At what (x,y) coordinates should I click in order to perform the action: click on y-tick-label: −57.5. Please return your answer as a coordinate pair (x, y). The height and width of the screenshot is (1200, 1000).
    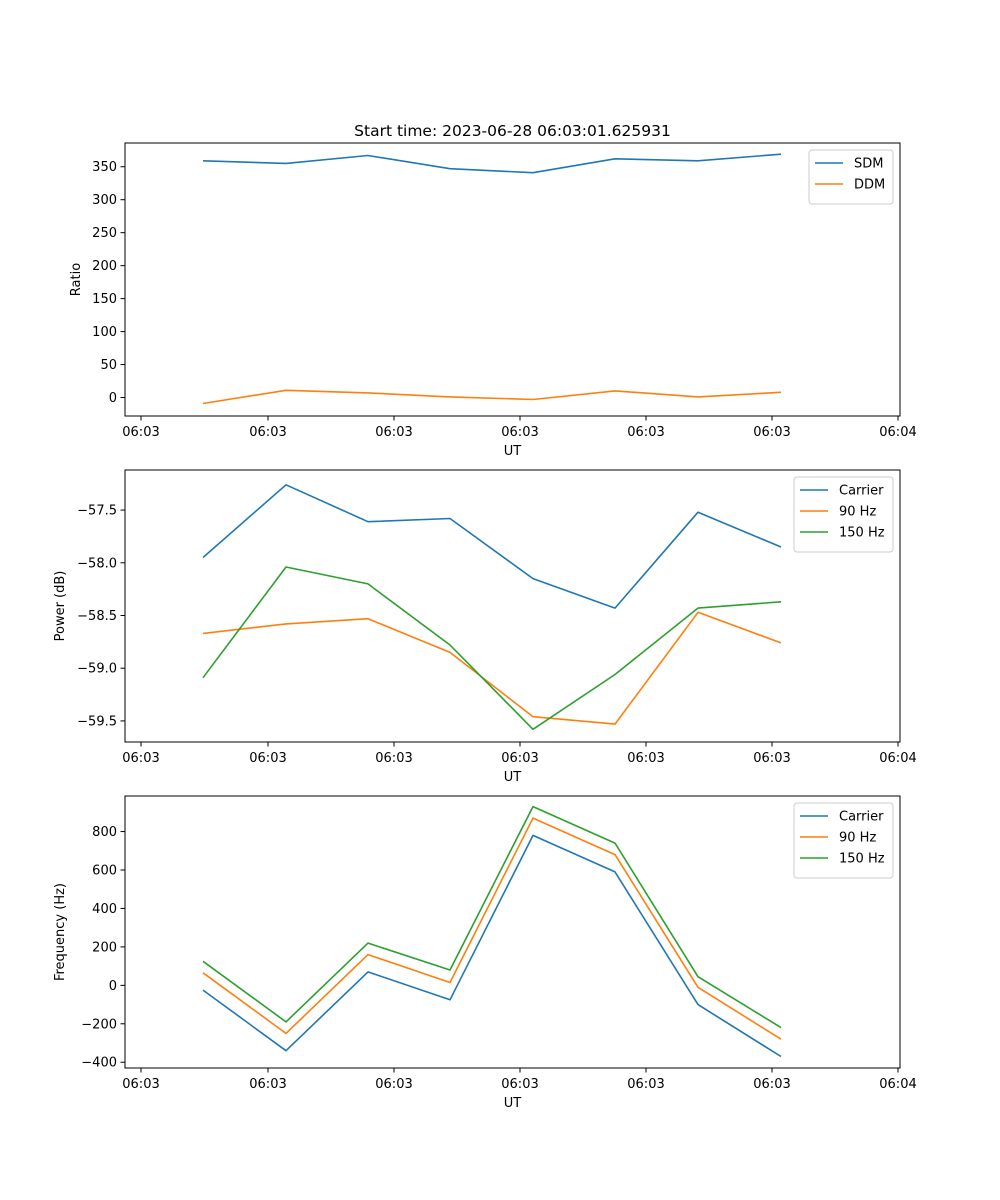
    Looking at the image, I should click on (97, 511).